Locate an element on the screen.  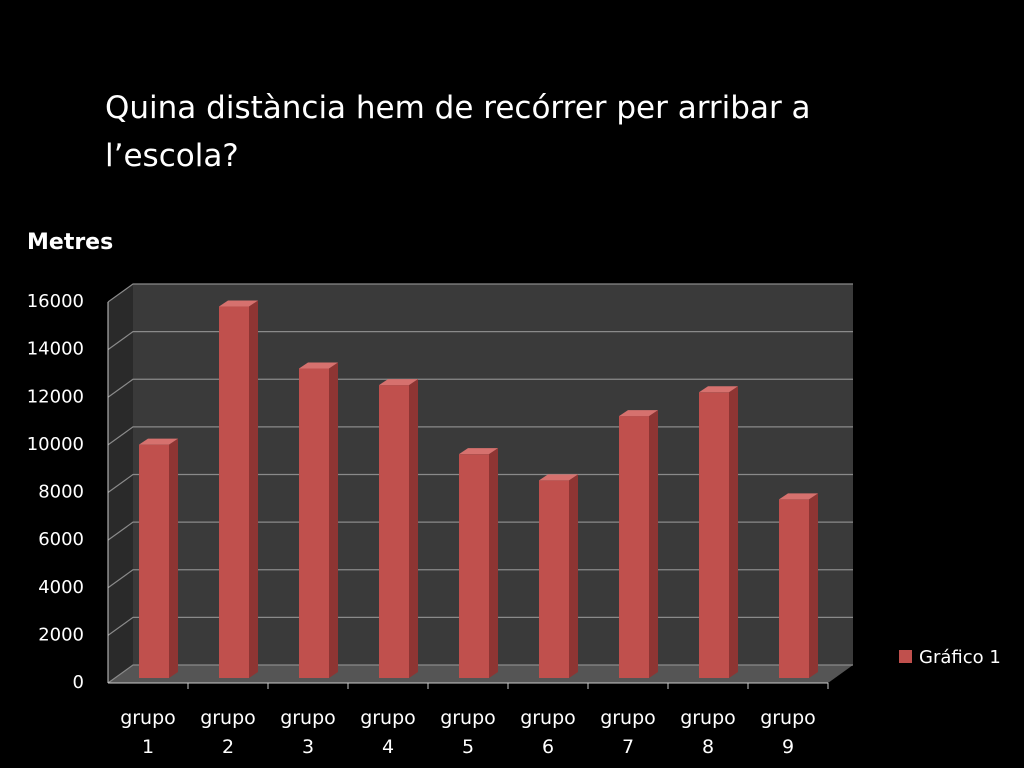
x-tick-label: grupo 1 is located at coordinates (148, 732).